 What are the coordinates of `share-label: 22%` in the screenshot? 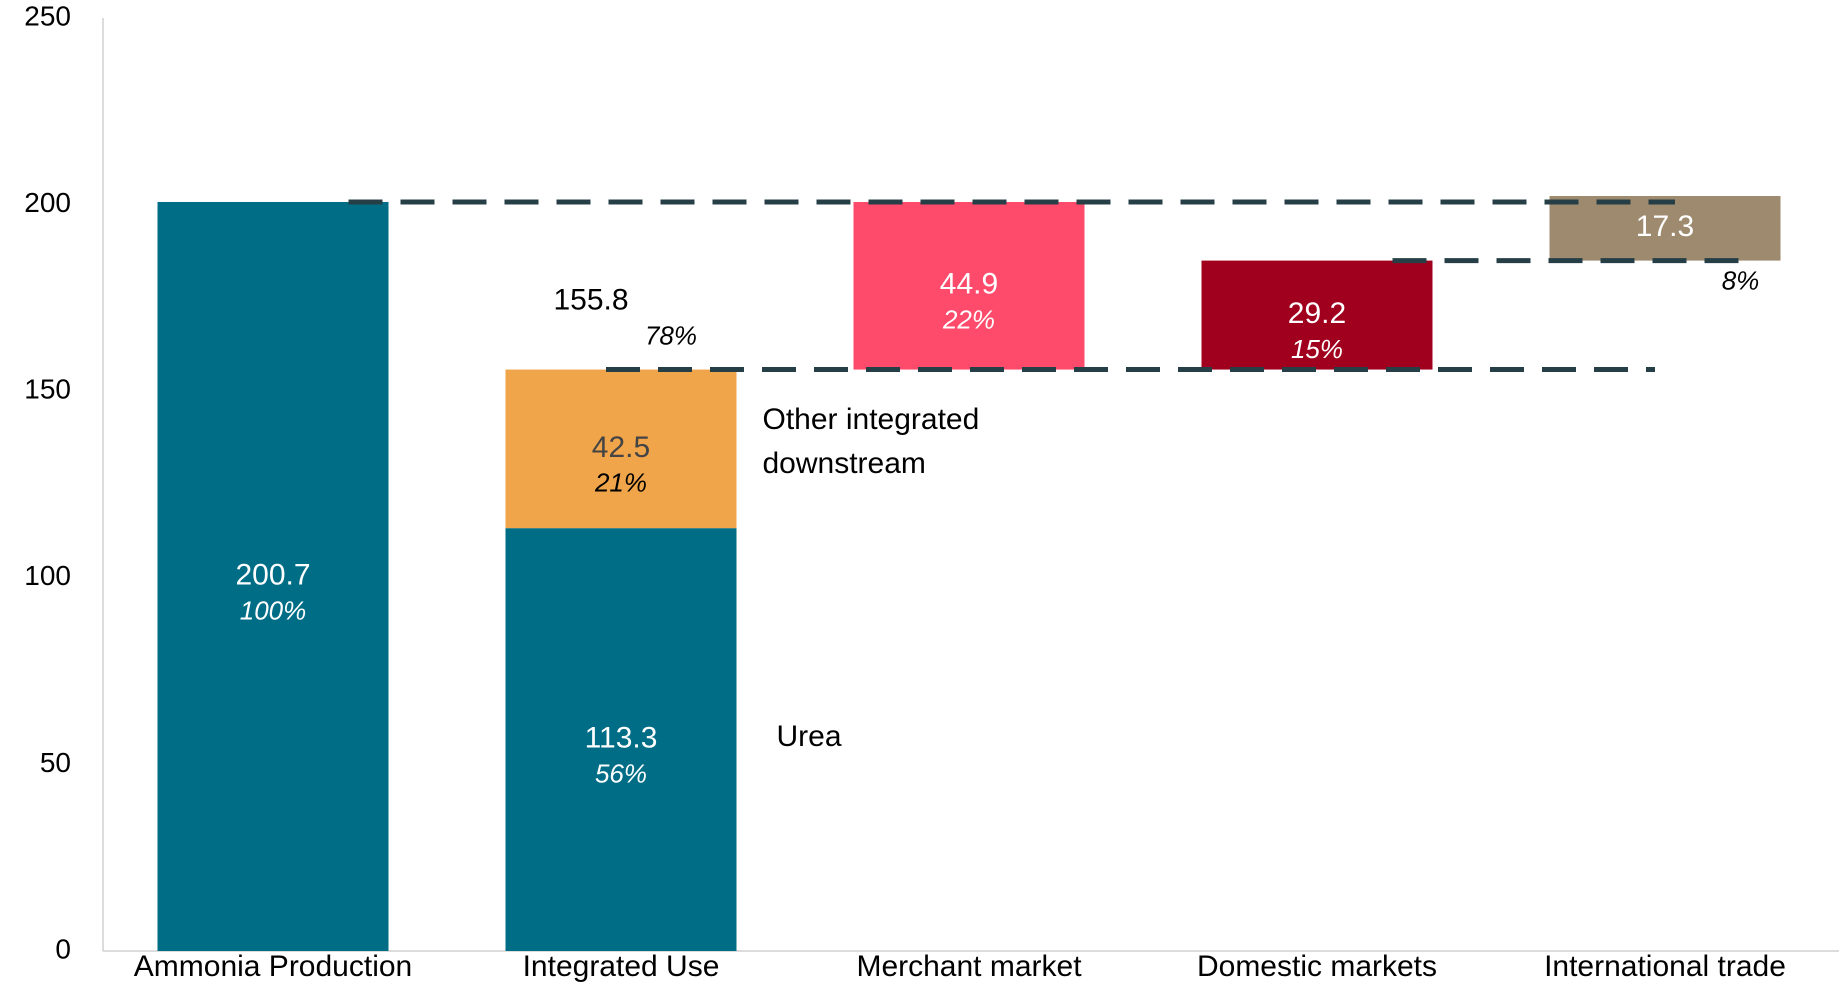 It's located at (968, 320).